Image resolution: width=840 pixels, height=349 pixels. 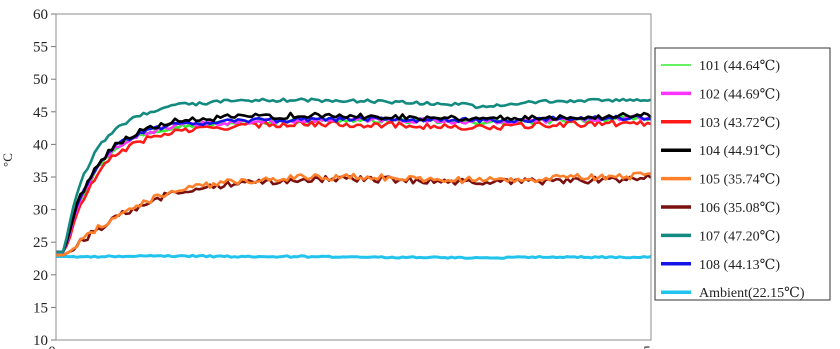 I want to click on y-tick-label: 35, so click(x=40, y=178).